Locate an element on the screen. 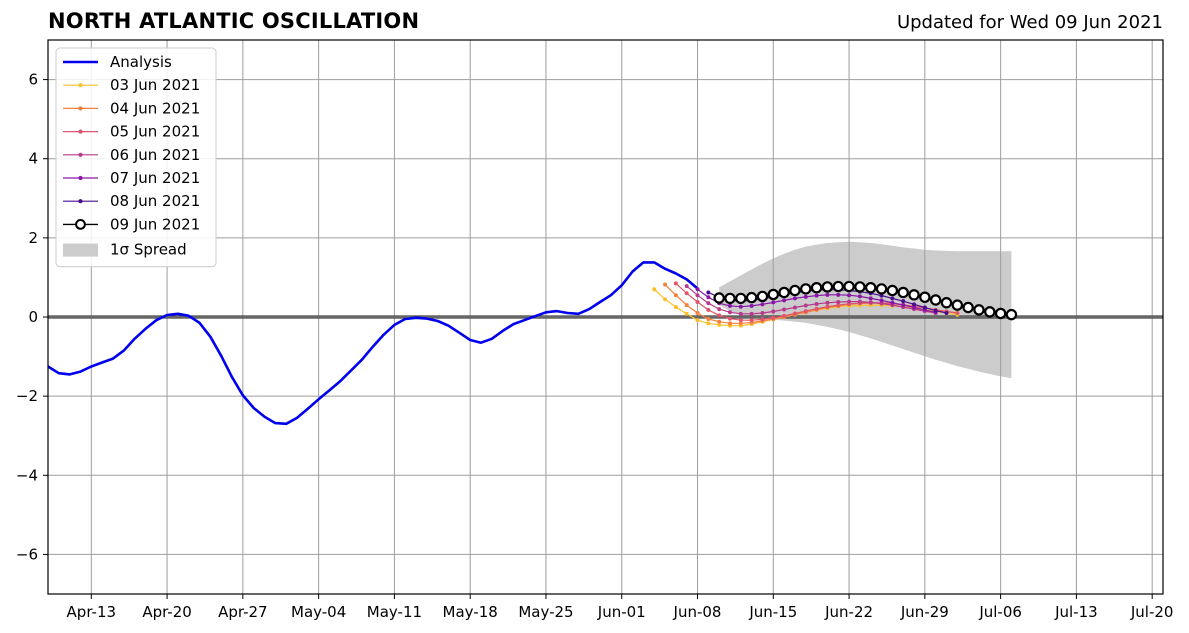 The image size is (1189, 633). spread-band is located at coordinates (865, 310).